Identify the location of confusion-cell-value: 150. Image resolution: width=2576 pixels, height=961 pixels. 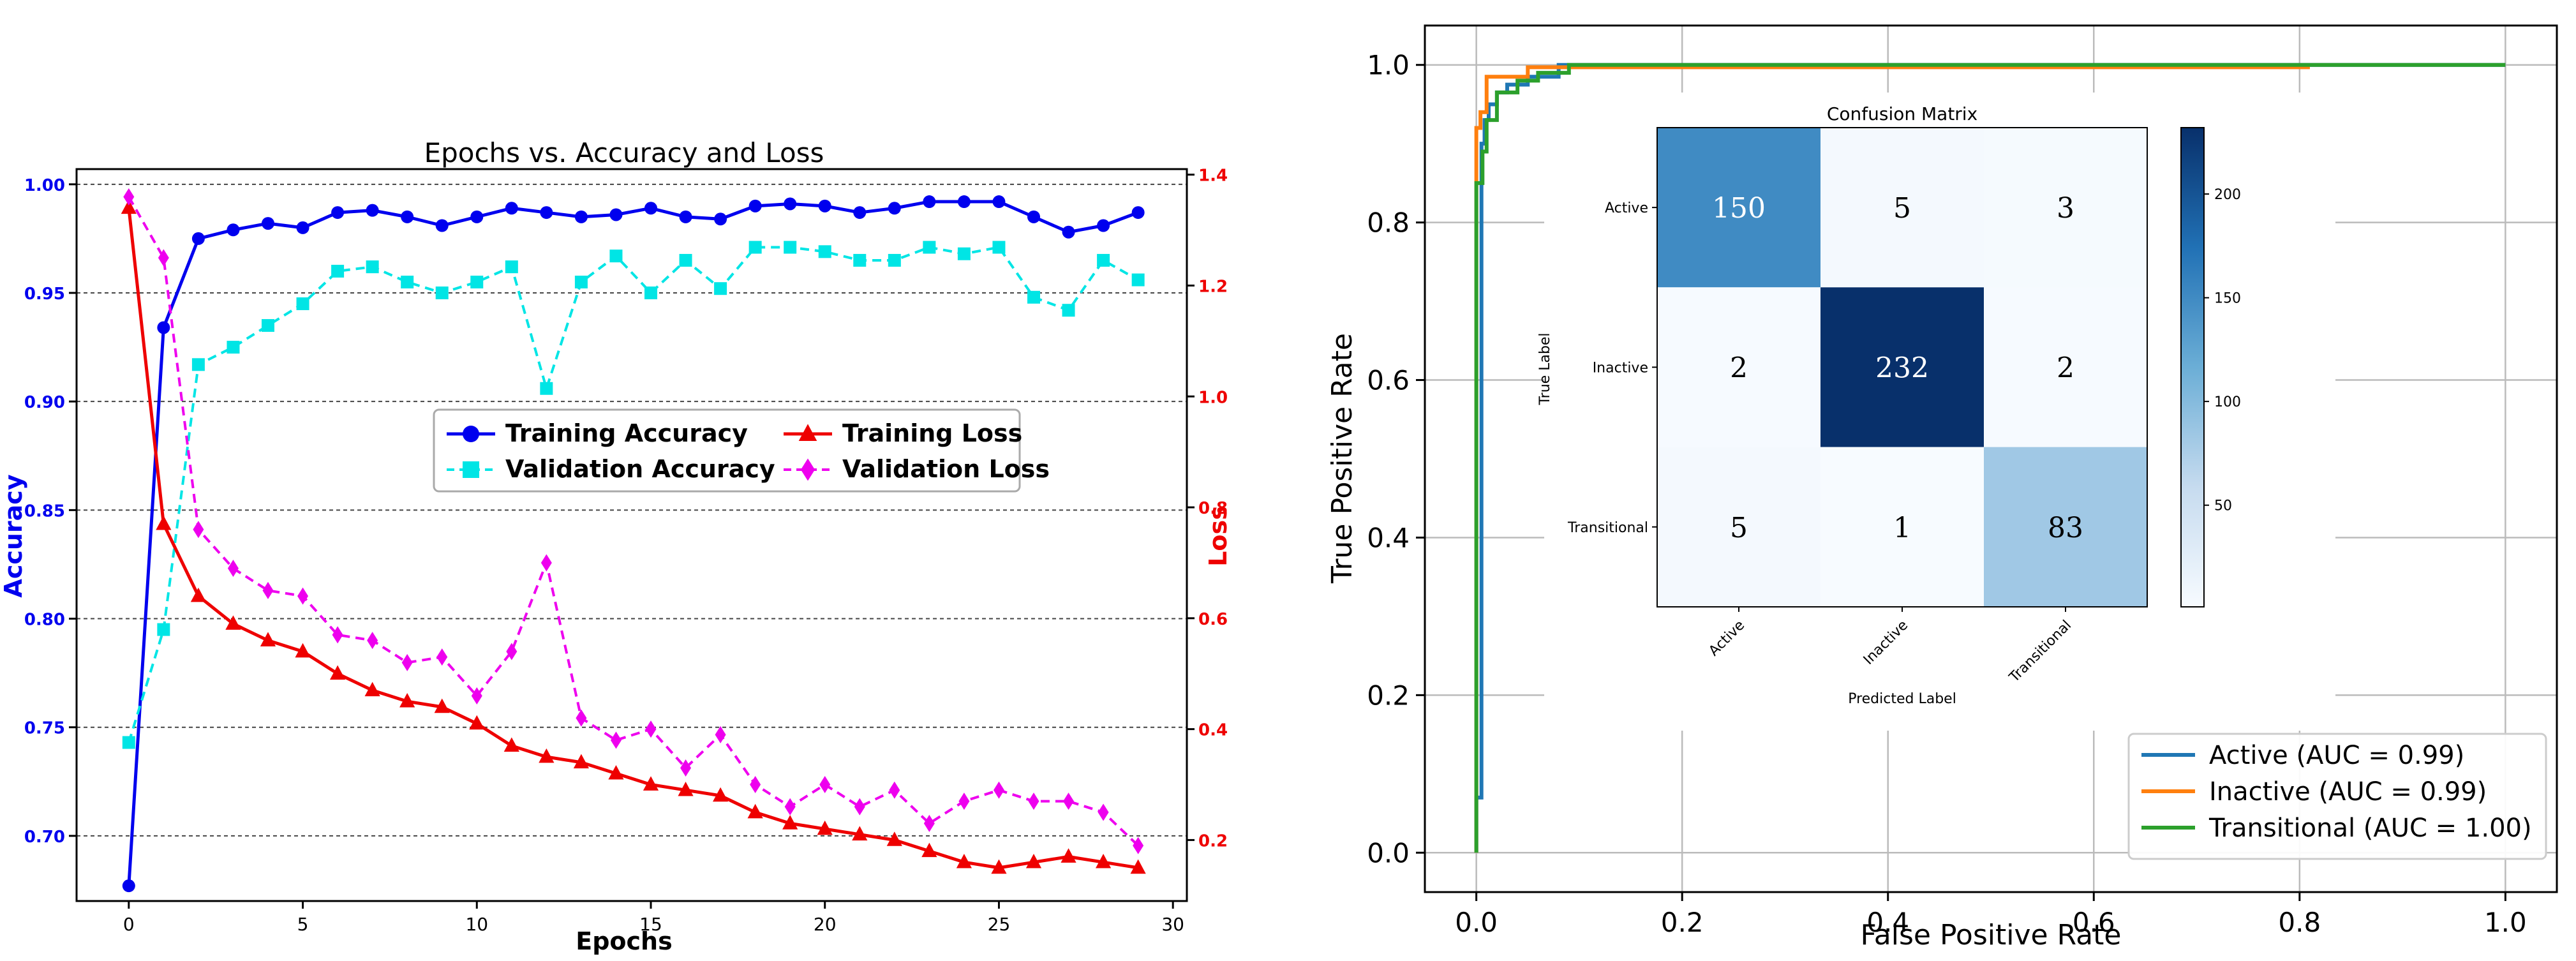
(1739, 208).